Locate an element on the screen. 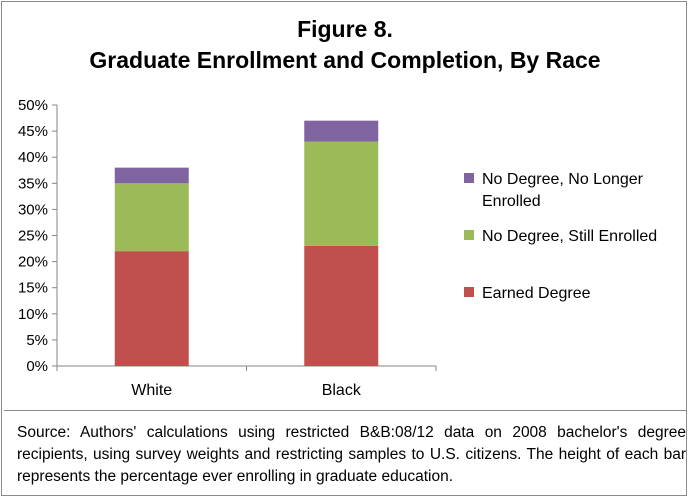 The width and height of the screenshot is (690, 499). y-tick-label: 10% is located at coordinates (33, 314).